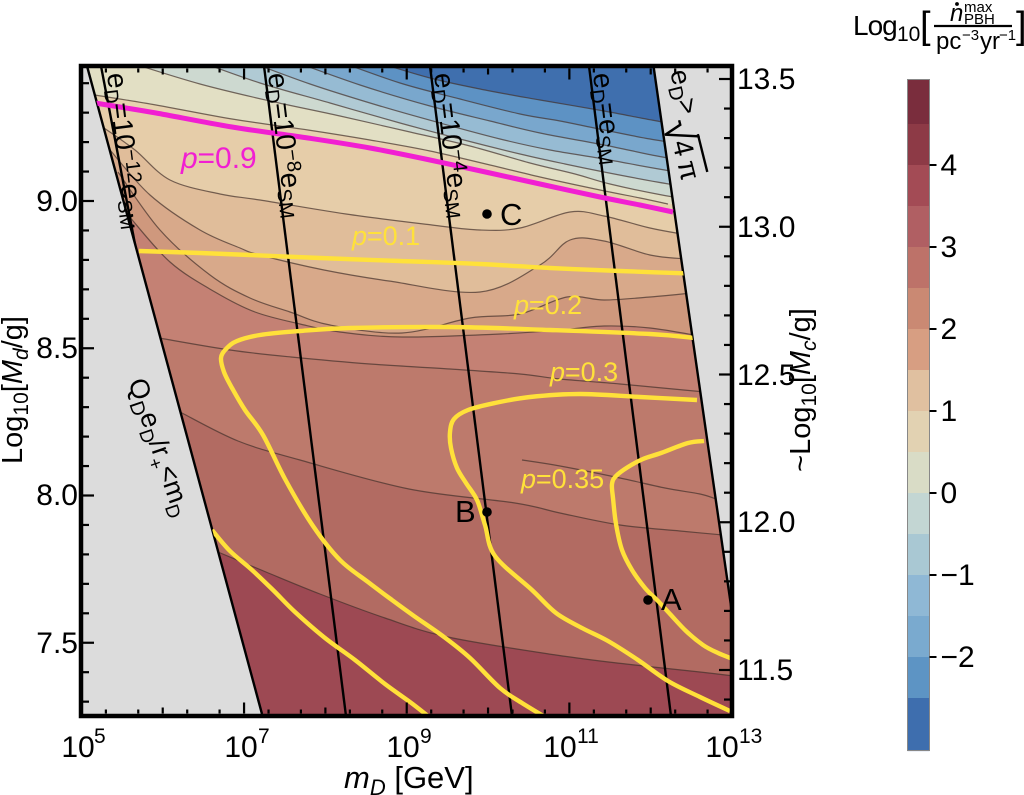  I want to click on svg-text: 8.5, so click(57, 348).